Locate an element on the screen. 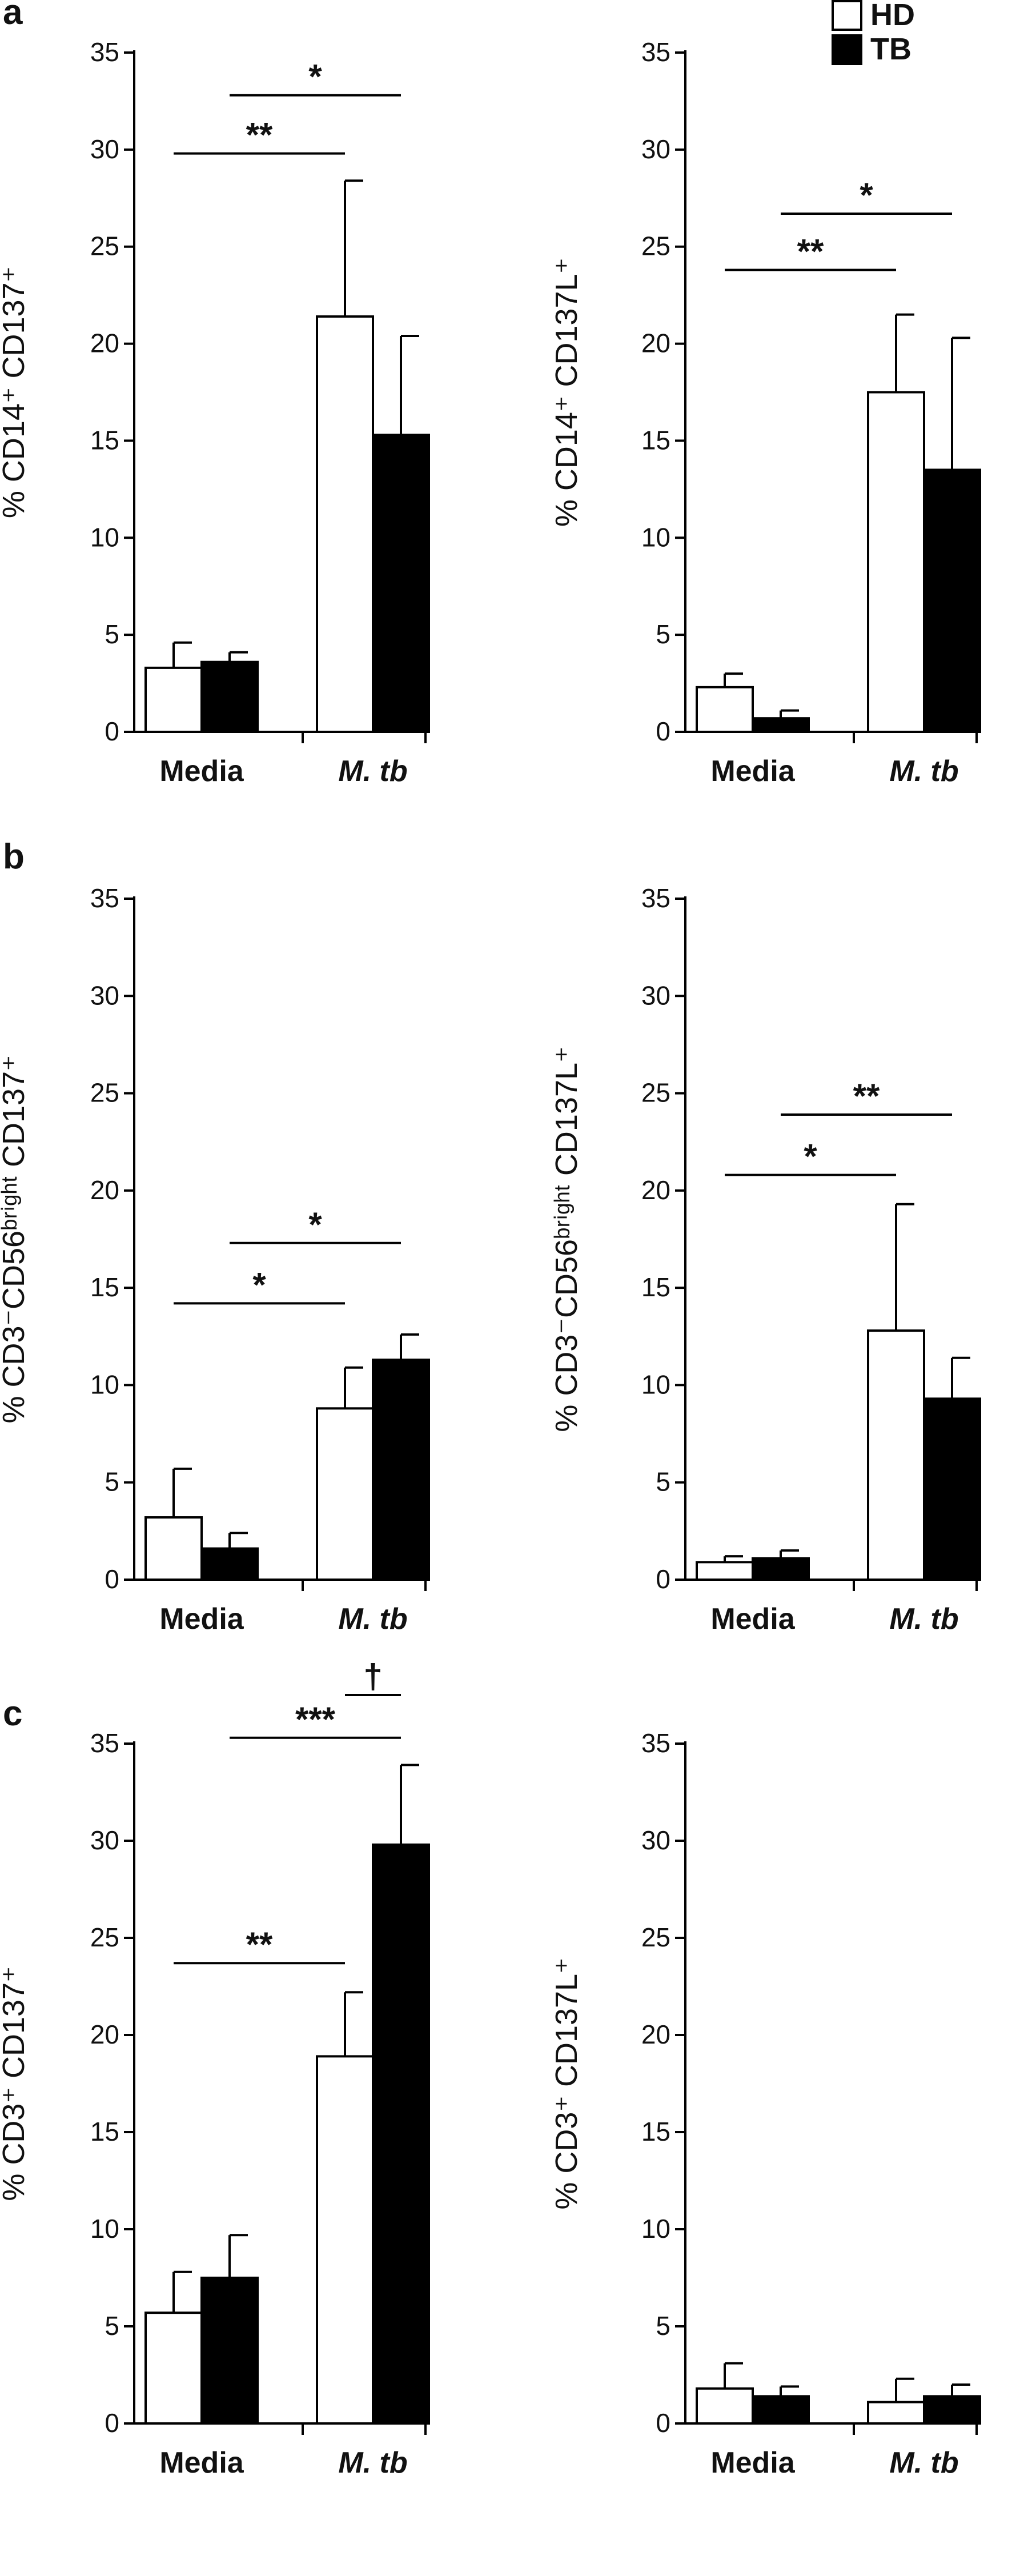 This screenshot has width=1028, height=2576. legend: HD TB is located at coordinates (873, 33).